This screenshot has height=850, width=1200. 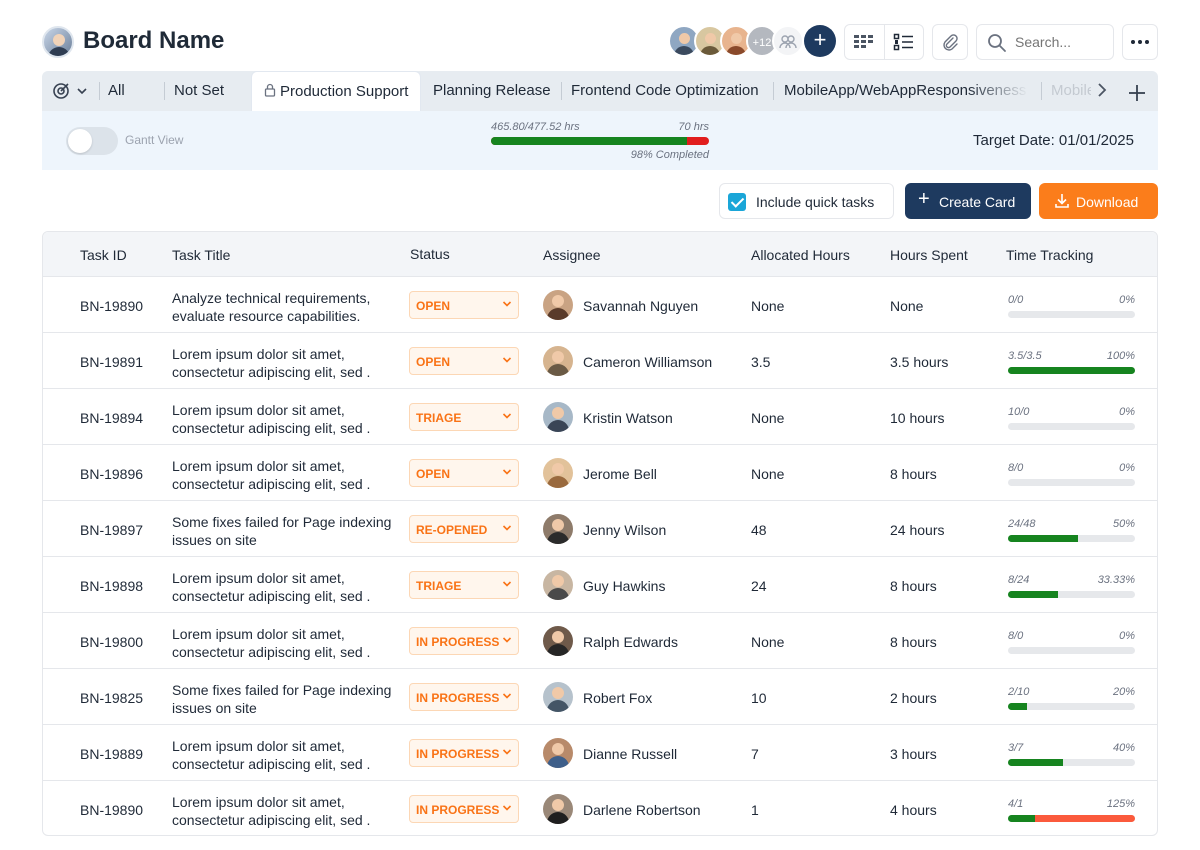 What do you see at coordinates (199, 90) in the screenshot?
I see `tab-not-set: Not Set` at bounding box center [199, 90].